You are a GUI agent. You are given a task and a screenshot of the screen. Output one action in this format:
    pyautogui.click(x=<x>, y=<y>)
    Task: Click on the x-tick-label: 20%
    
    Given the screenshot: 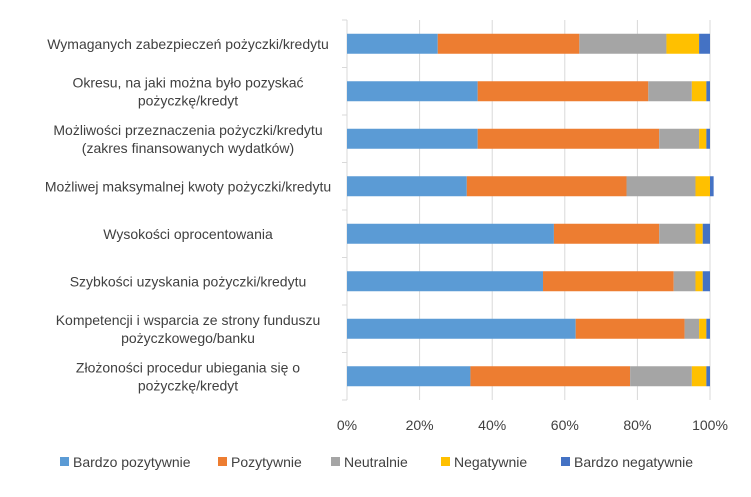 What is the action you would take?
    pyautogui.click(x=420, y=425)
    